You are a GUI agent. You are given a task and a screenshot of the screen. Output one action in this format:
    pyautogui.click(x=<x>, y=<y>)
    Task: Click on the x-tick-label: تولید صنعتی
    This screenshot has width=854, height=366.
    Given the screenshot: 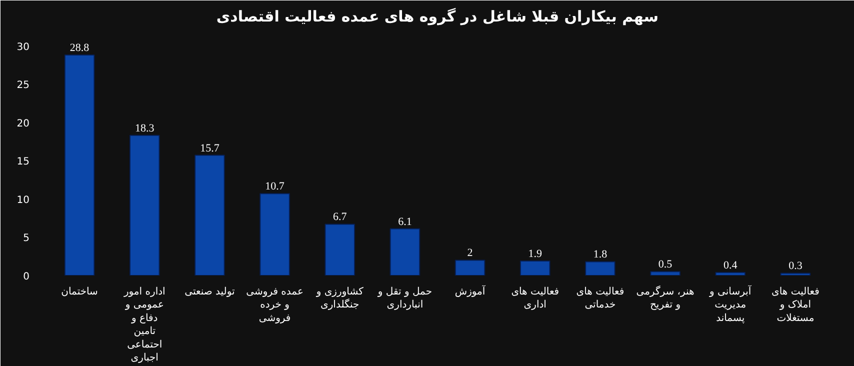 What is the action you would take?
    pyautogui.click(x=209, y=292)
    